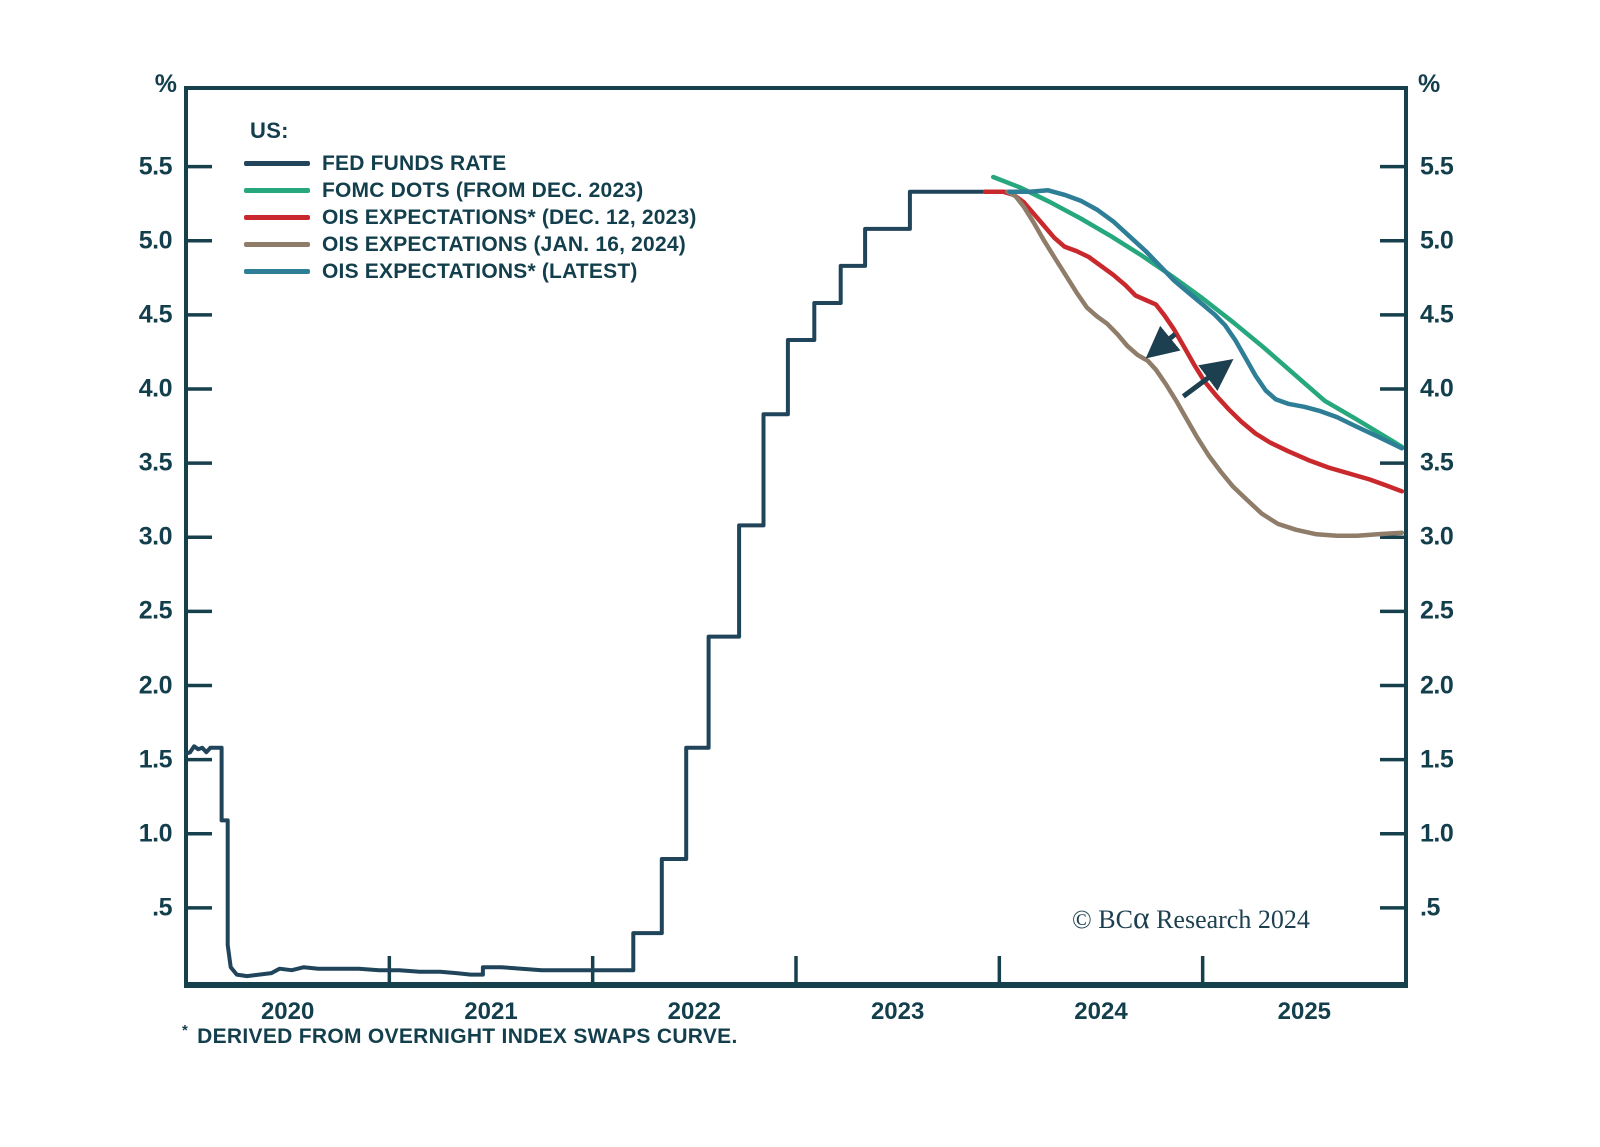  I want to click on y-axis-label-right-5.5: 5.5, so click(1437, 166).